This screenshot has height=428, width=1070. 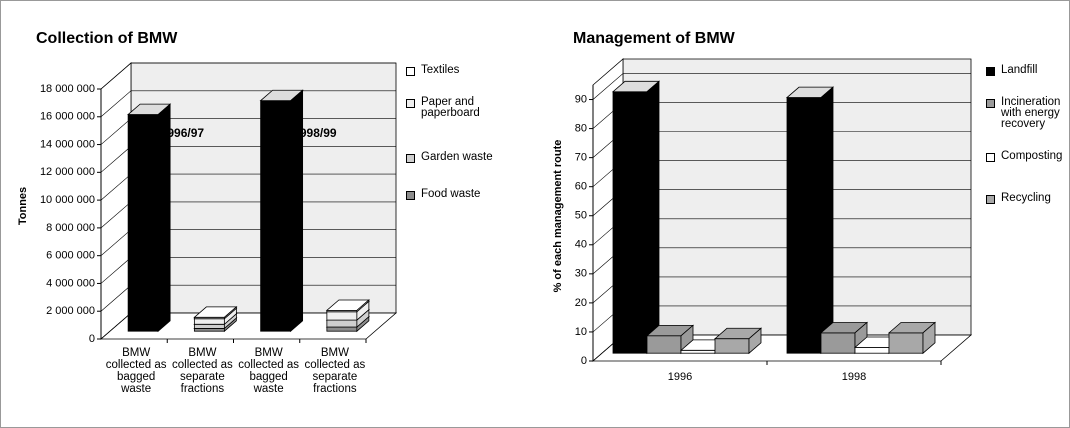 What do you see at coordinates (581, 187) in the screenshot?
I see `y-tick-label: 60` at bounding box center [581, 187].